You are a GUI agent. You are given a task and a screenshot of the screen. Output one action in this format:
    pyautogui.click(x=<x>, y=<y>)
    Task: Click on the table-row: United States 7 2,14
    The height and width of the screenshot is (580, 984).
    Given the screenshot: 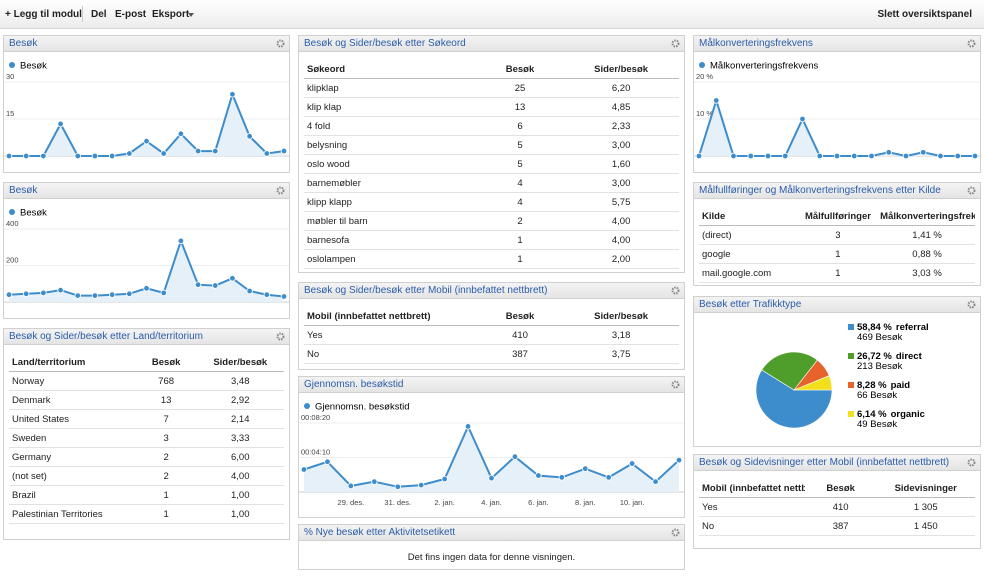 What is the action you would take?
    pyautogui.click(x=146, y=419)
    